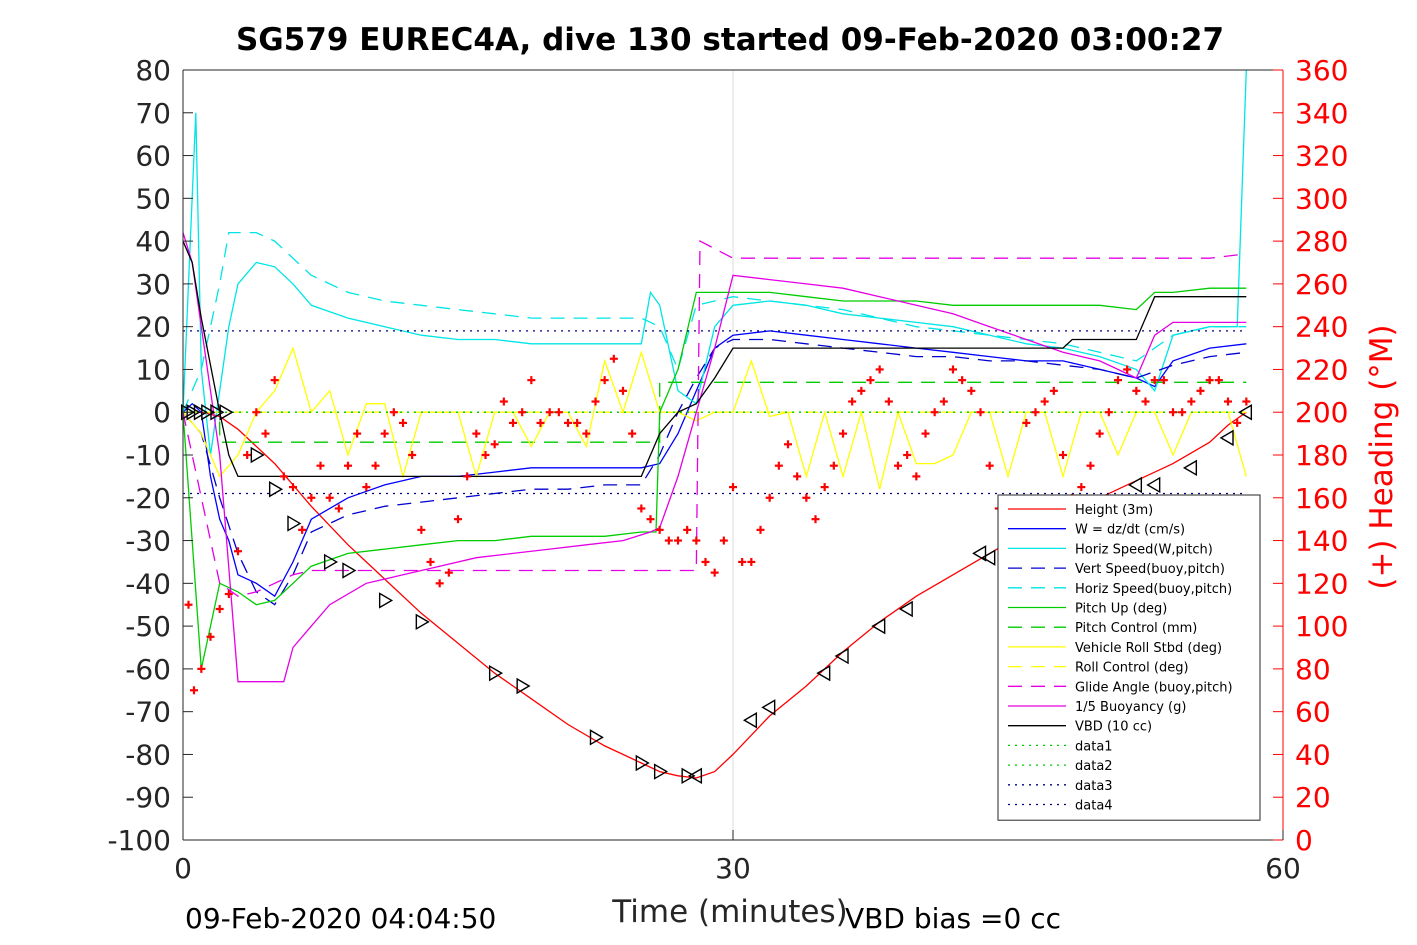 The image size is (1417, 945). I want to click on left-tick-label: -50, so click(148, 626).